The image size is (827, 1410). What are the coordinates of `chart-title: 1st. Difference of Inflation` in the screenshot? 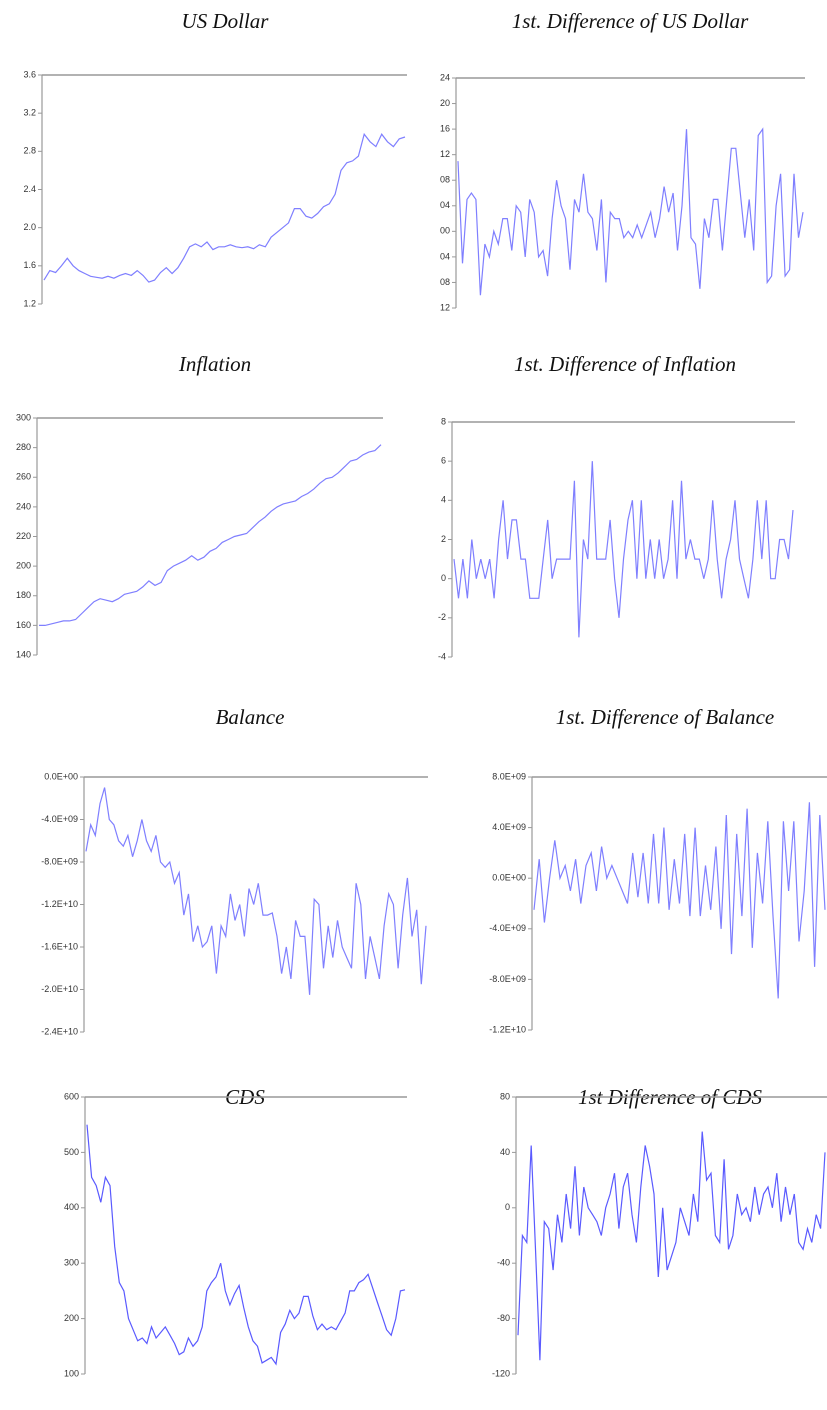 It's located at (625, 364).